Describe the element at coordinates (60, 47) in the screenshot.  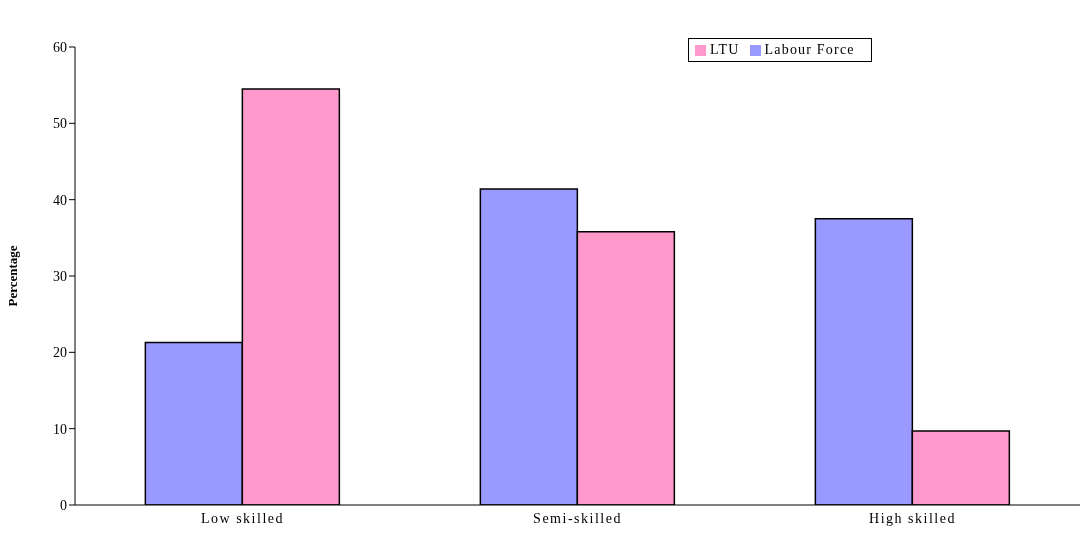
I see `y-tick-label: 60` at that location.